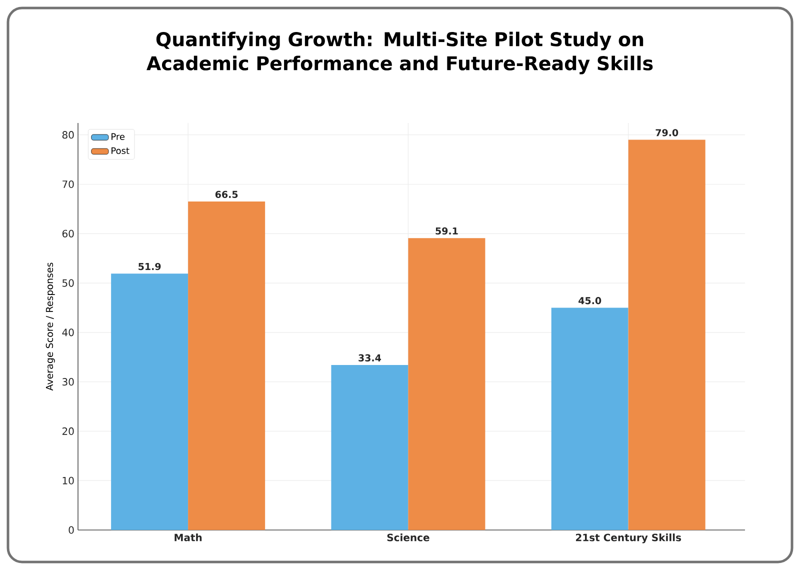 The width and height of the screenshot is (800, 570). What do you see at coordinates (71, 530) in the screenshot?
I see `y-tick-label: 0` at bounding box center [71, 530].